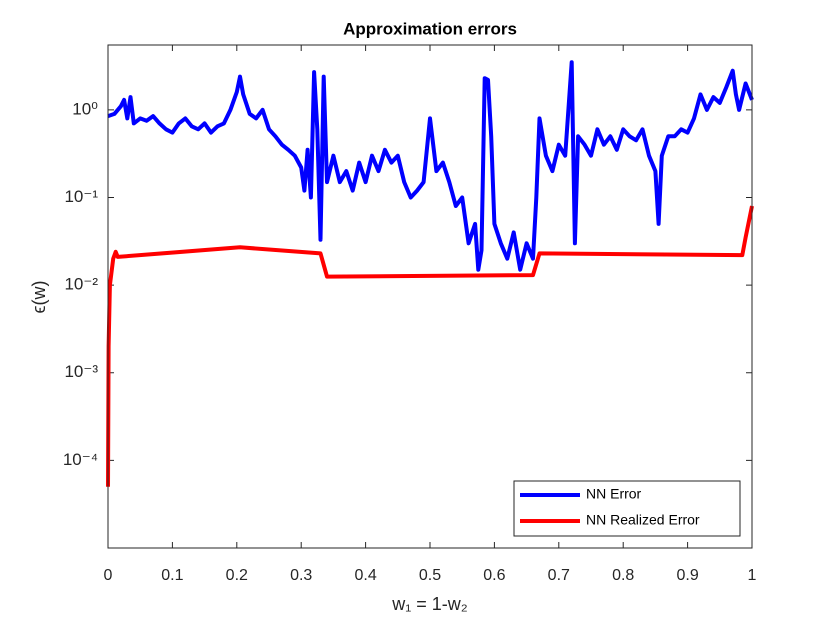 Image resolution: width=830 pixels, height=623 pixels. Describe the element at coordinates (39, 297) in the screenshot. I see `y-axis-label: ϵ(w)` at that location.